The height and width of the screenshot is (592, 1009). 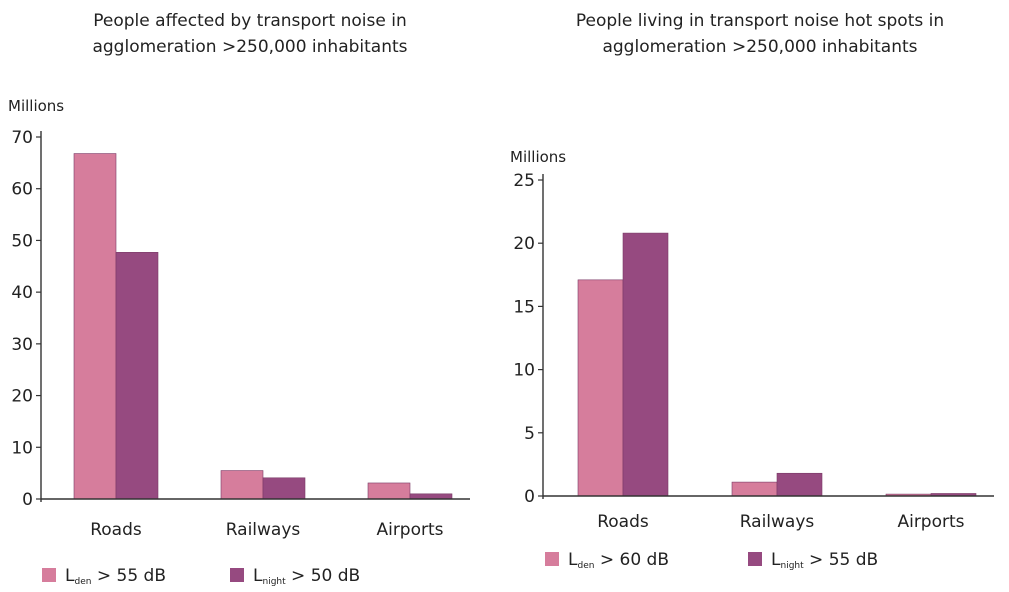 I want to click on chart-1-x-tick-label: Railways, so click(x=263, y=530).